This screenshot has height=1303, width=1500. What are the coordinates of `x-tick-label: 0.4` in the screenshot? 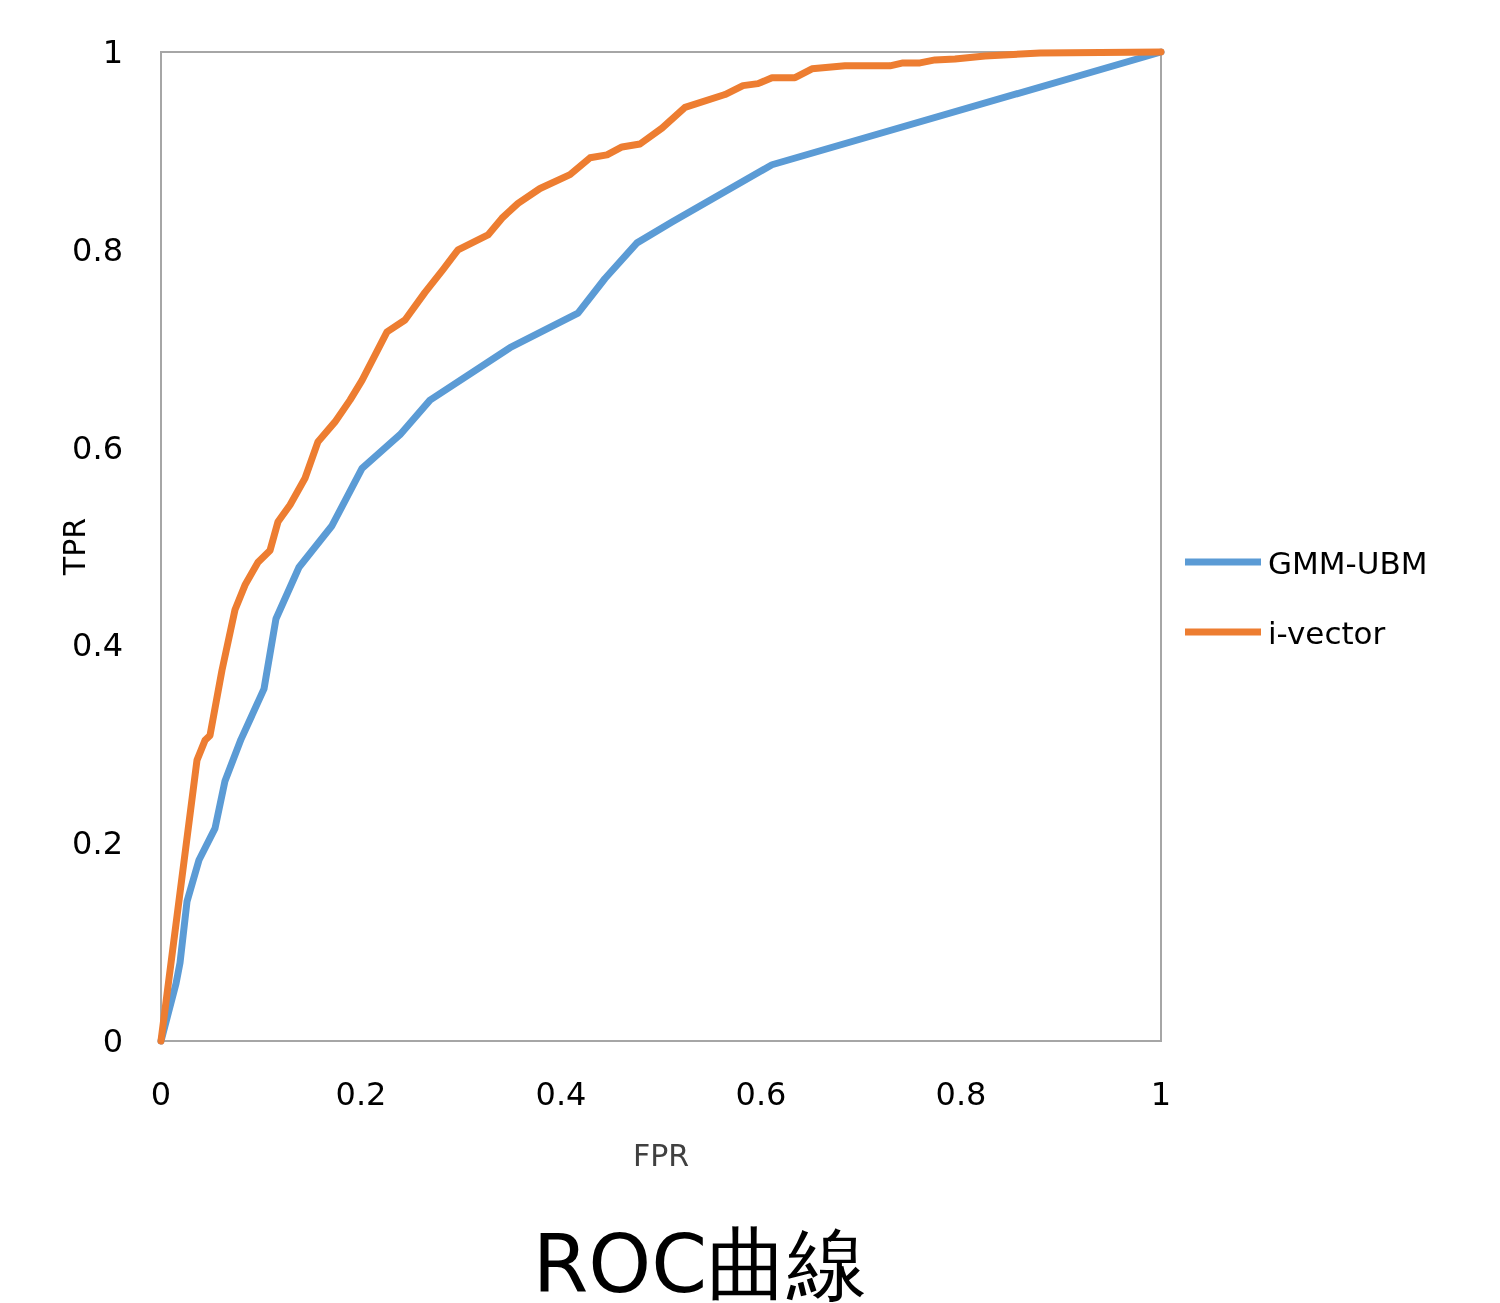 It's located at (561, 1094).